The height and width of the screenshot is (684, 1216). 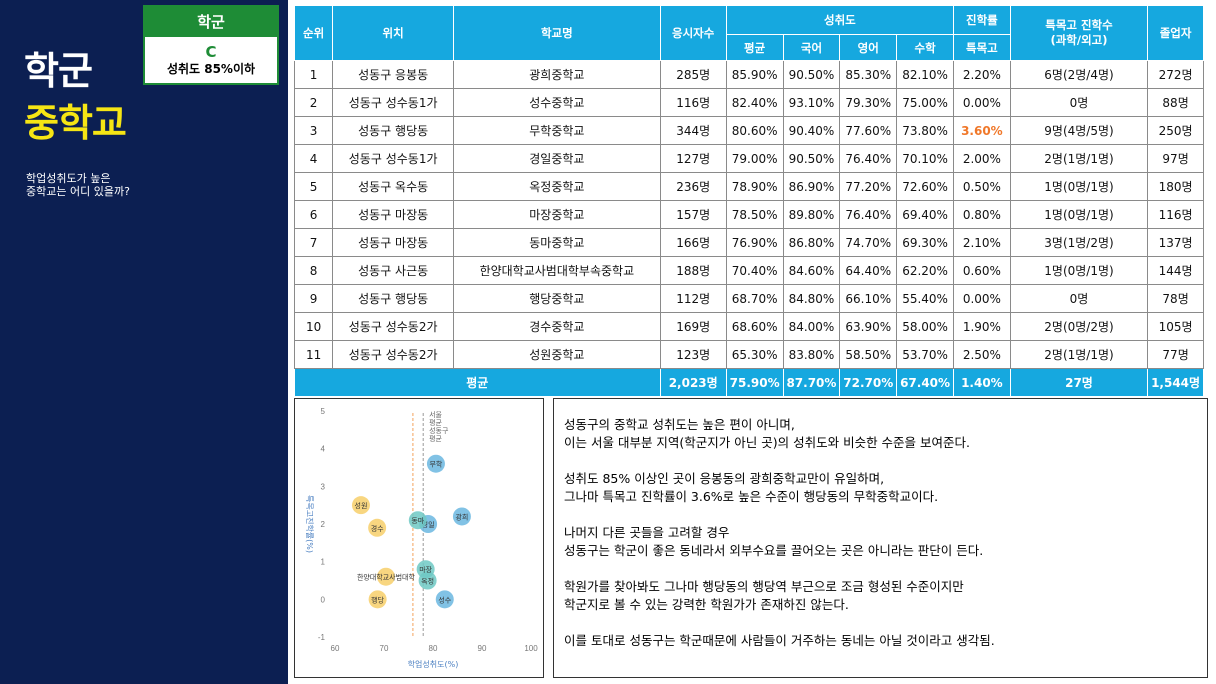 I want to click on cell-special-rate: 0.60%, so click(x=981, y=270).